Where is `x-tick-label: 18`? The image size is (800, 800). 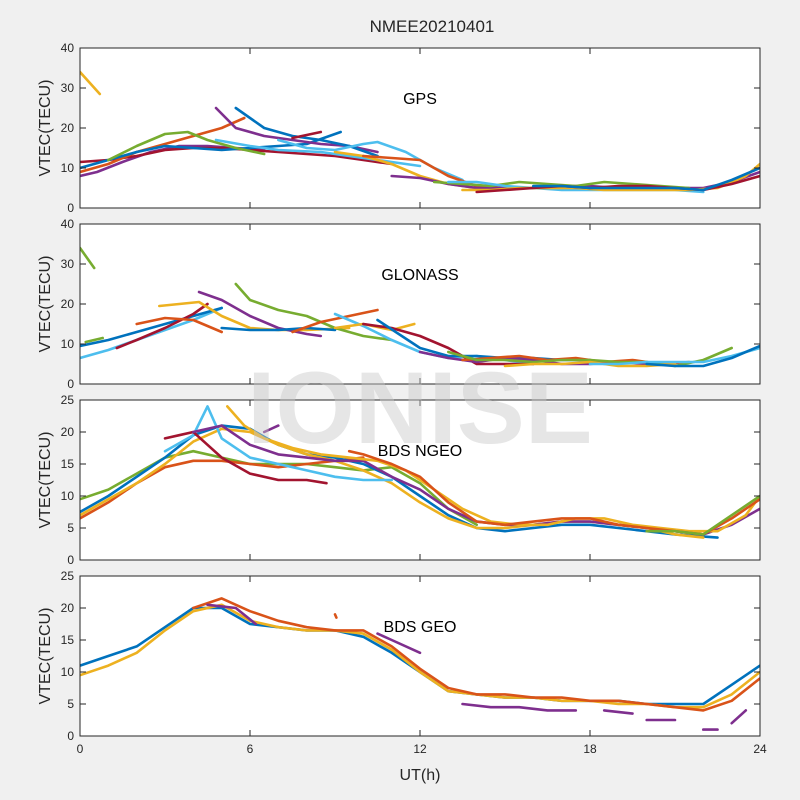
x-tick-label: 18 is located at coordinates (590, 749).